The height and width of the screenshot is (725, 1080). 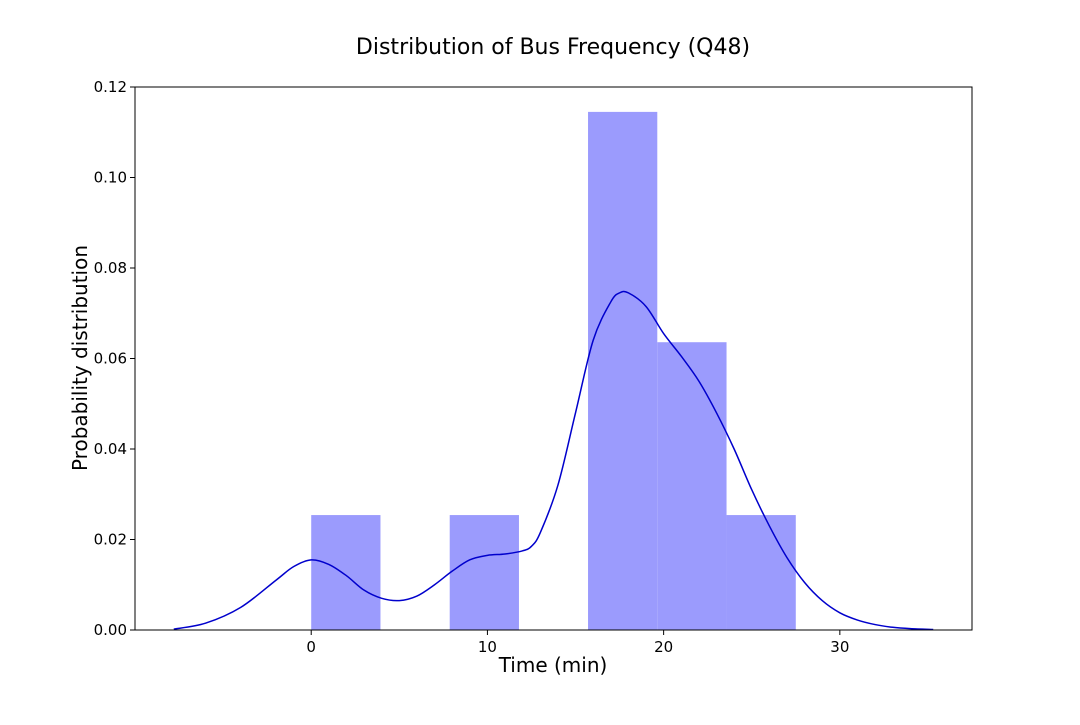 What do you see at coordinates (311, 647) in the screenshot?
I see `x-tick-label: 0` at bounding box center [311, 647].